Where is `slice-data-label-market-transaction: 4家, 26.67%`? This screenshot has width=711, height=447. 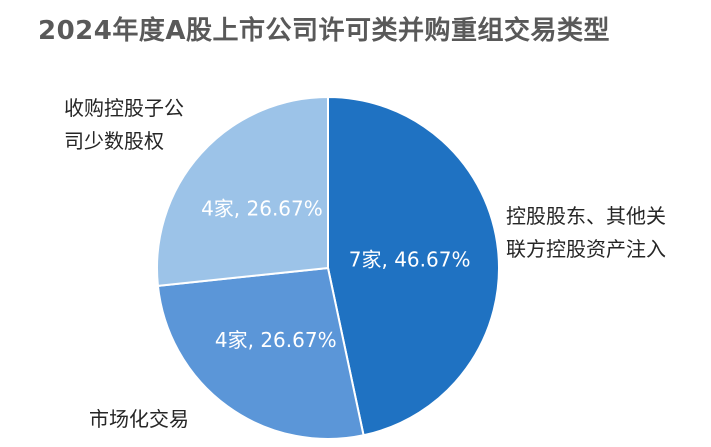 slice-data-label-market-transaction: 4家, 26.67% is located at coordinates (276, 340).